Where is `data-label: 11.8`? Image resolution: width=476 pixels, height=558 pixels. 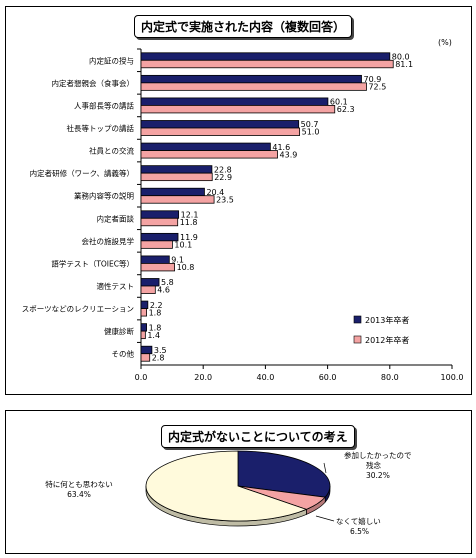 data-label: 11.8 is located at coordinates (189, 222).